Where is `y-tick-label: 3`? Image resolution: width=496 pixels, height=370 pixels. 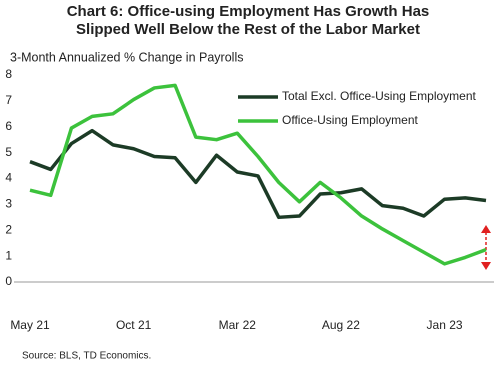 y-tick-label: 3 is located at coordinates (8, 204).